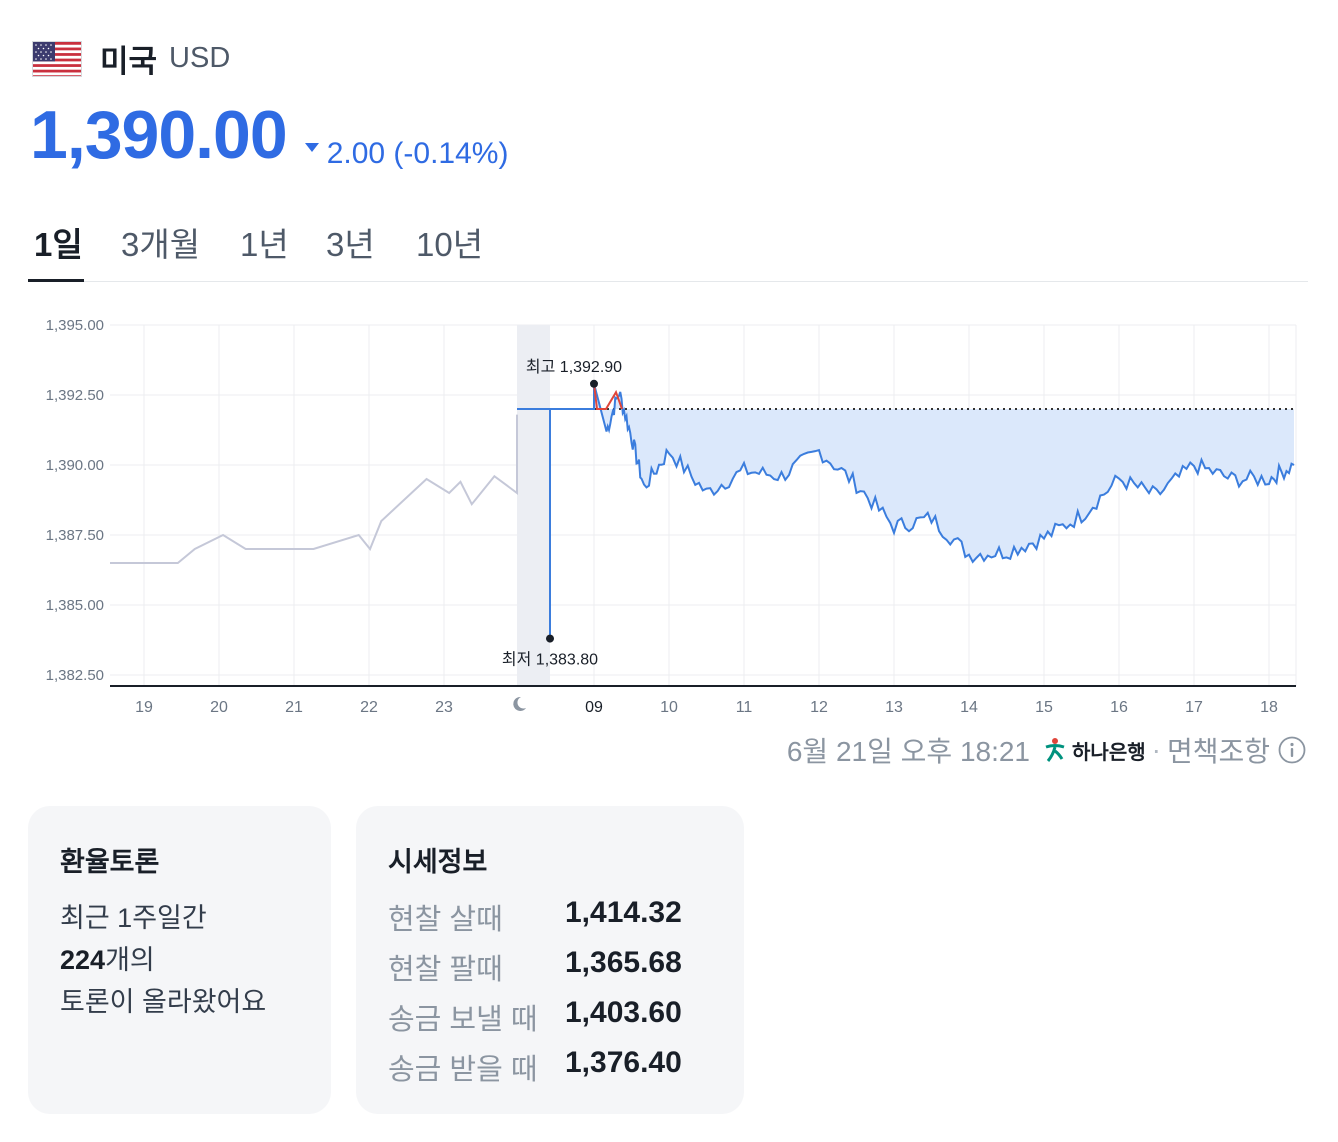 The height and width of the screenshot is (1142, 1338). I want to click on quote-label: 송금 받을 때, so click(463, 1070).